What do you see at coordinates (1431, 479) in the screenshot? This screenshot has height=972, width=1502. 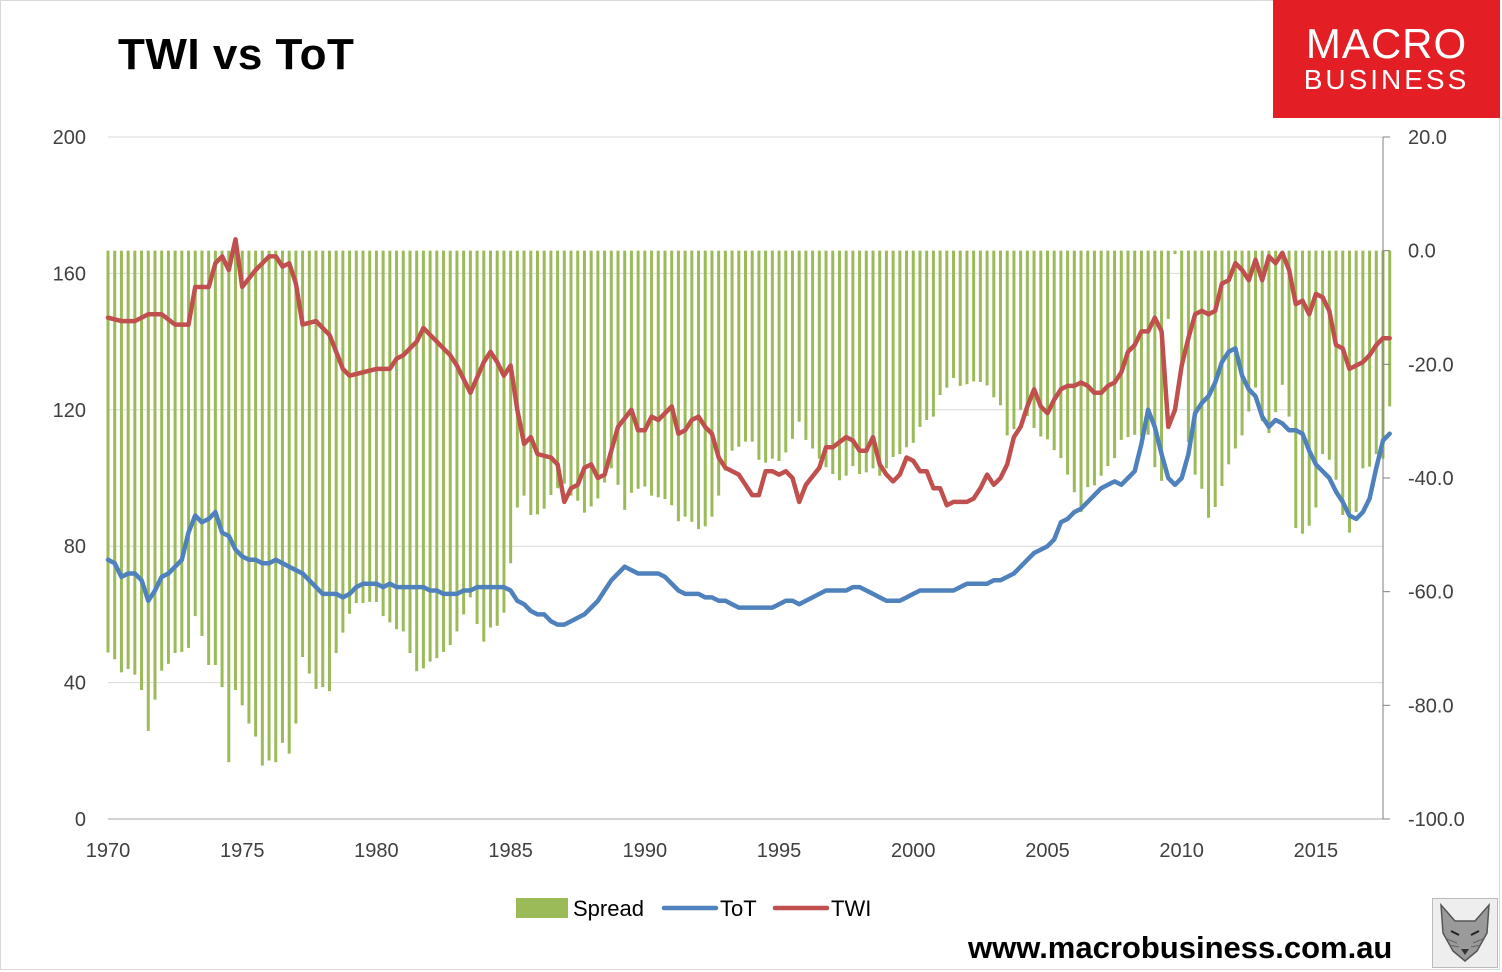 I see `y-right-tick-label: -40.0` at bounding box center [1431, 479].